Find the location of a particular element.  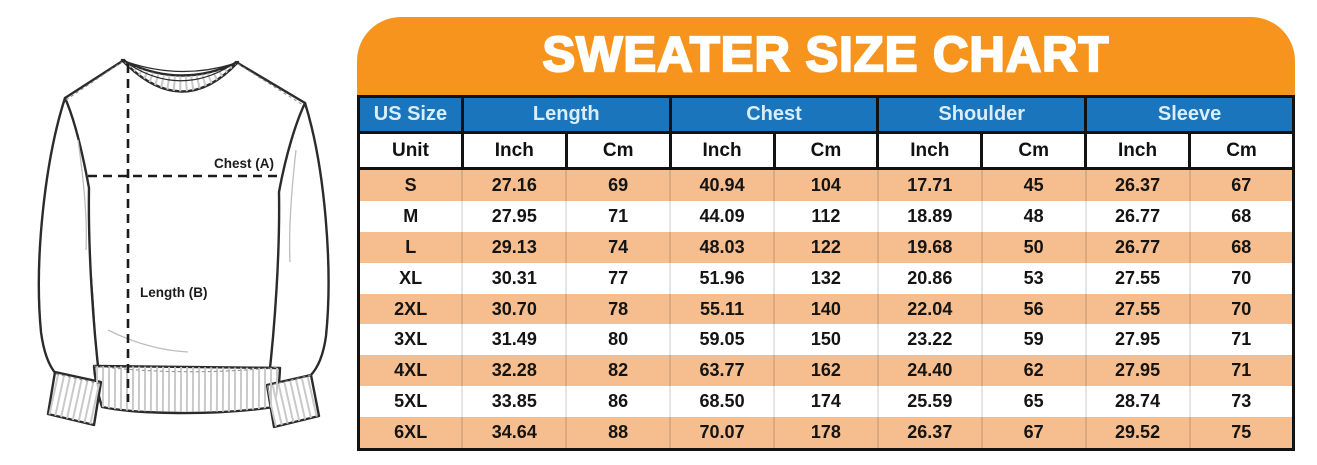

measurement-cell: 50 is located at coordinates (1033, 247).